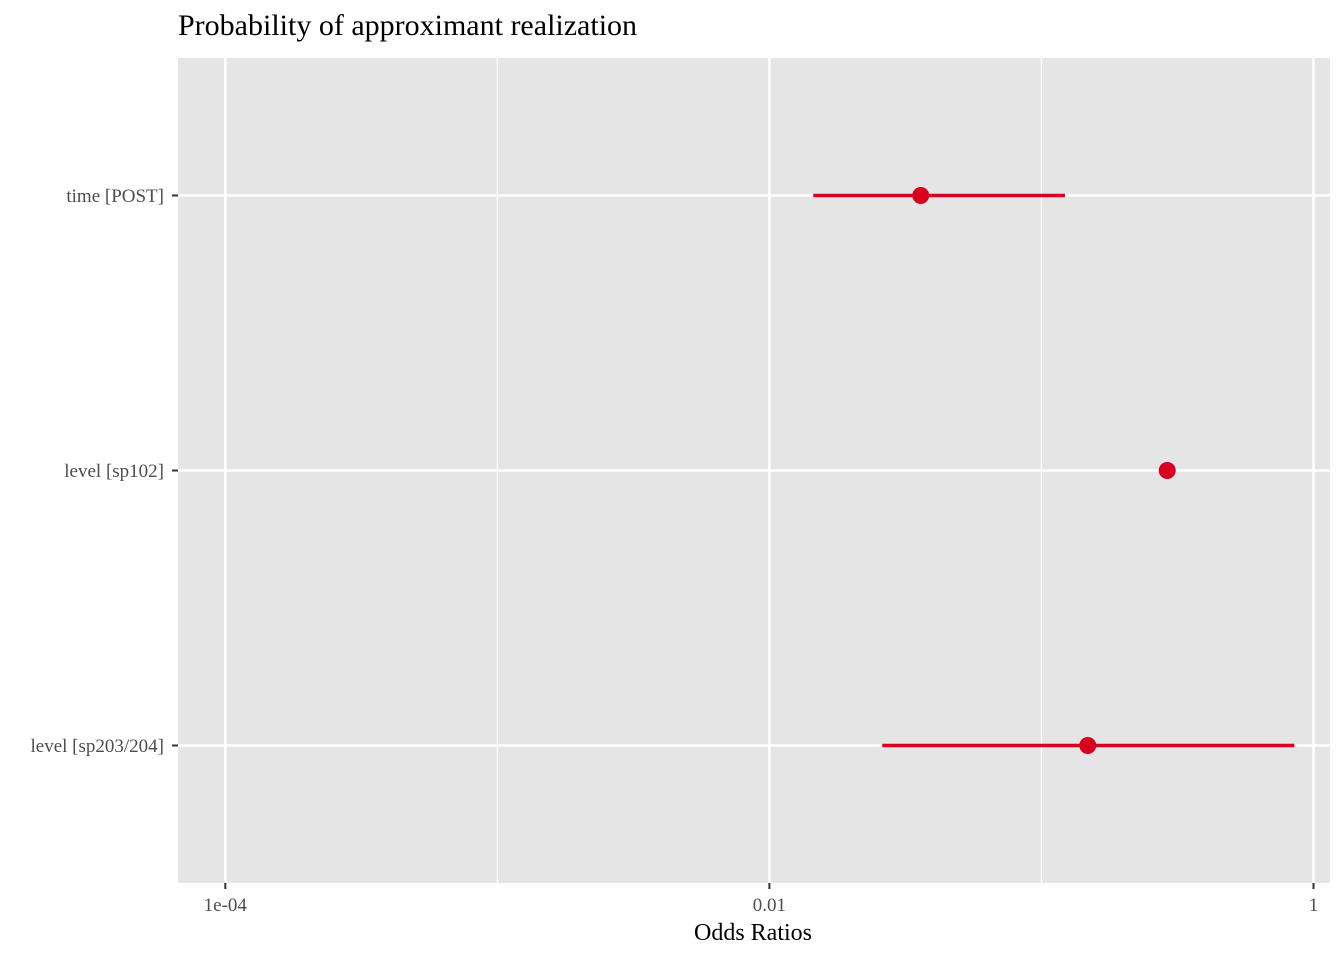  Describe the element at coordinates (114, 471) in the screenshot. I see `y-tick-label: level [sp102]` at that location.